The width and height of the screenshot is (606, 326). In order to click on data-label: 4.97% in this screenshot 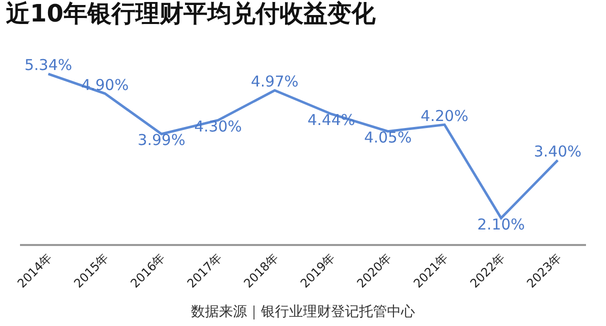, I will do `click(274, 81)`.